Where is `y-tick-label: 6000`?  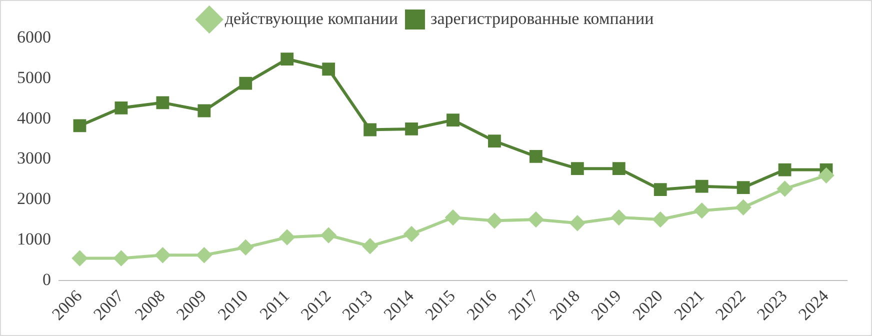 y-tick-label: 6000 is located at coordinates (34, 36).